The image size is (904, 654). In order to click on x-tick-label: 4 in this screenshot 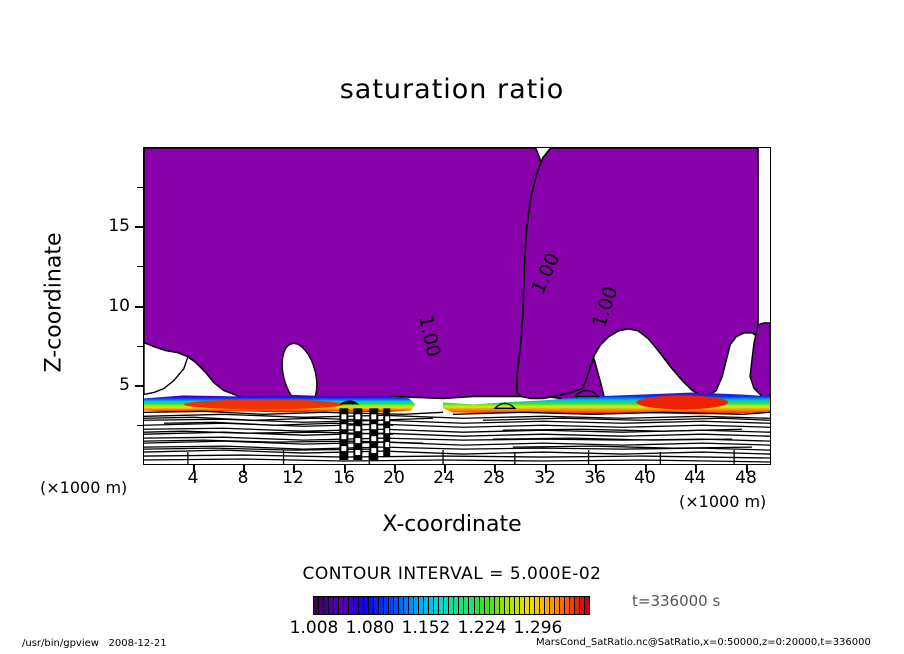, I will do `click(193, 478)`.